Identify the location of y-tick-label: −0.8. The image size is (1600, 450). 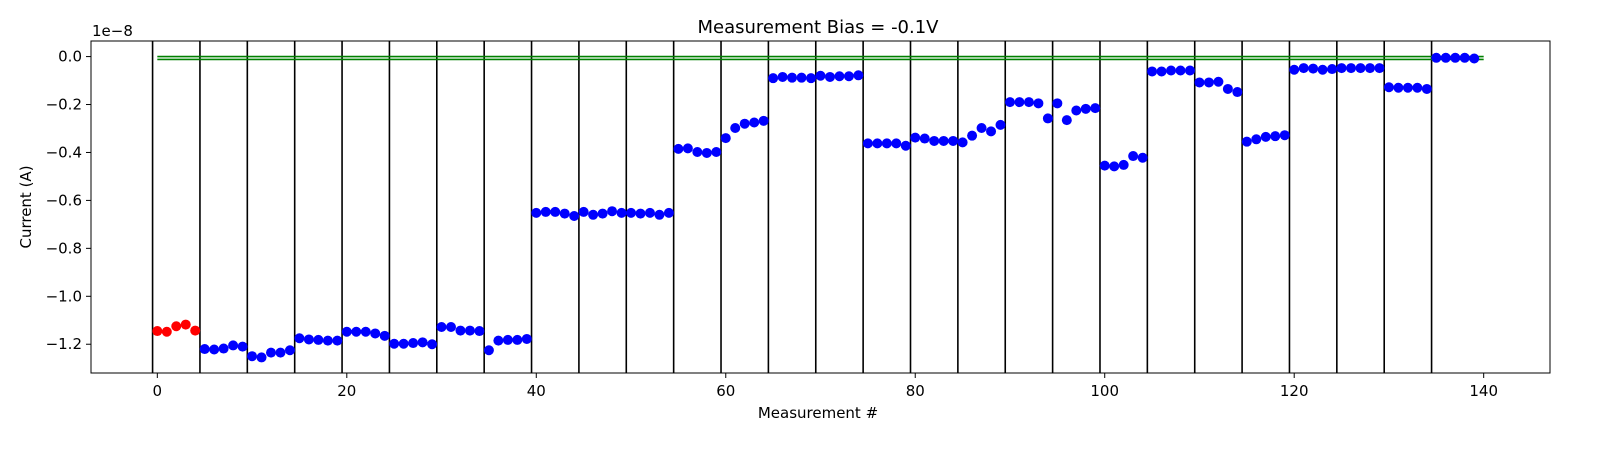
(64, 248).